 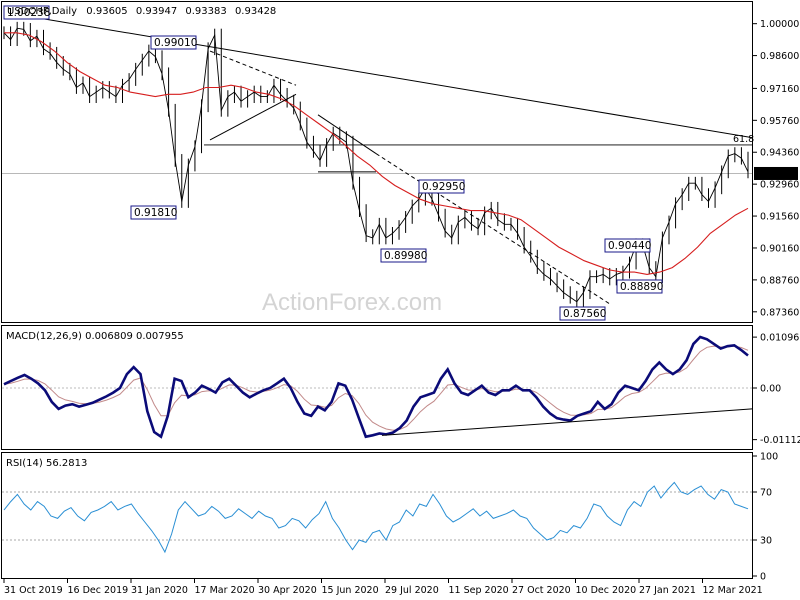 I want to click on annotation-label: 0.88890, so click(x=641, y=287).